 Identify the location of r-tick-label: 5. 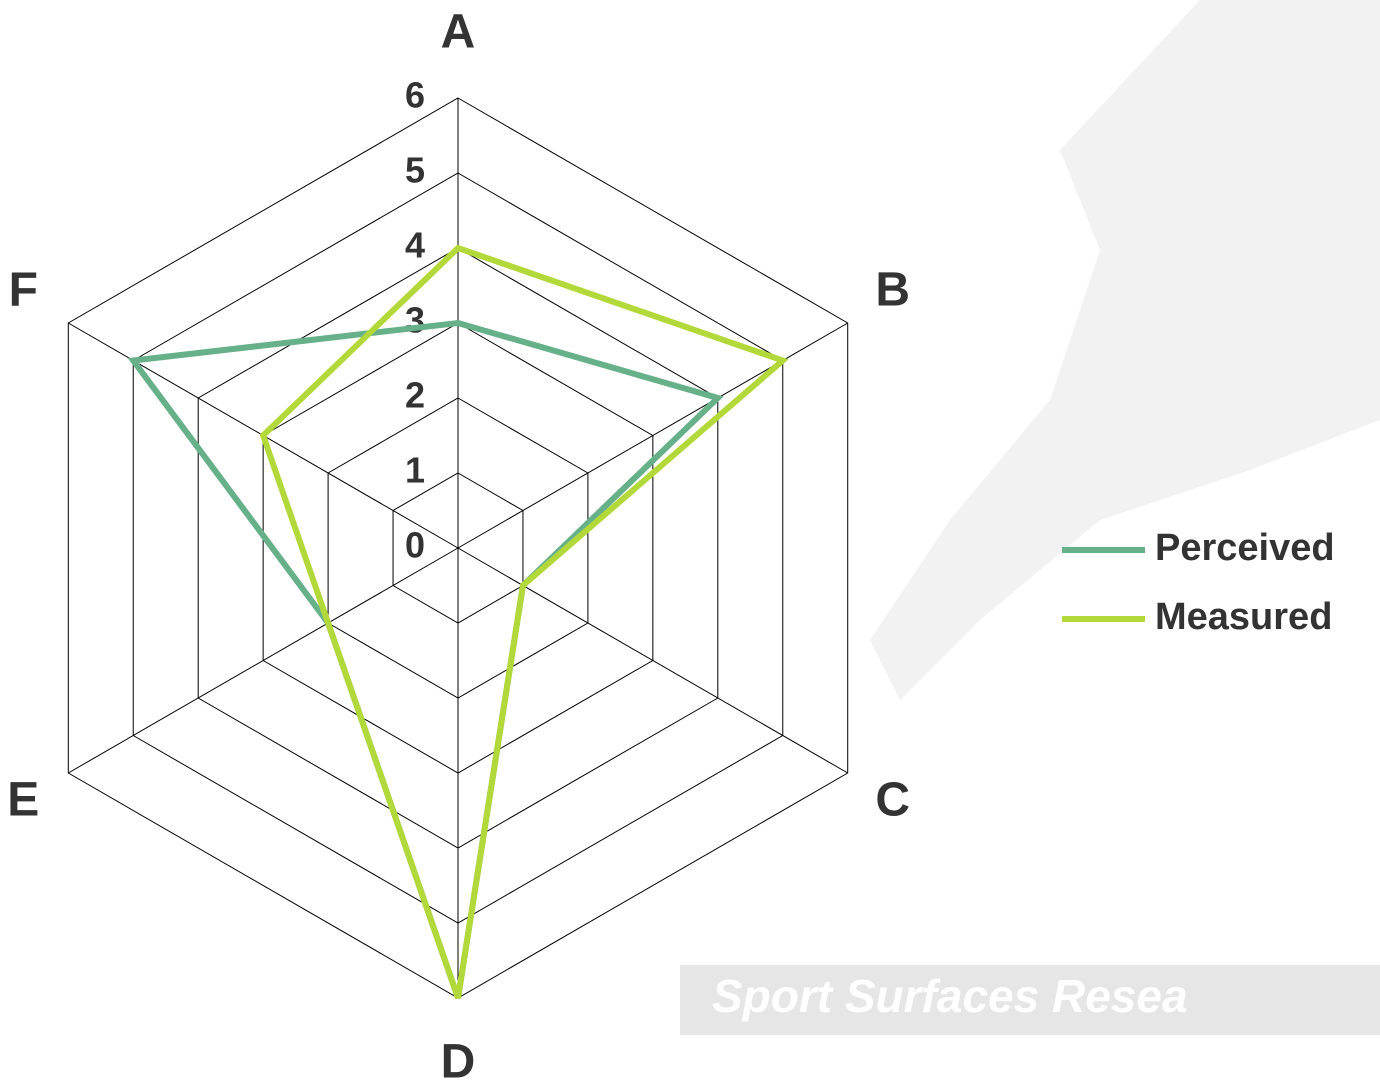
(415, 170).